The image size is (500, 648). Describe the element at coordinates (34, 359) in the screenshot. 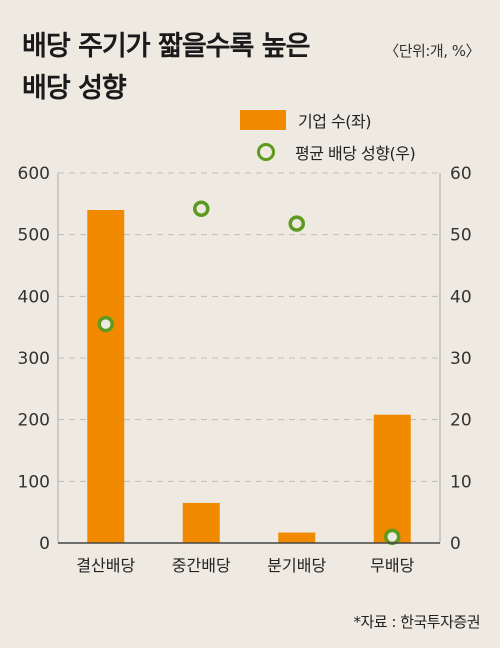

I see `left-tick-label: 300` at that location.